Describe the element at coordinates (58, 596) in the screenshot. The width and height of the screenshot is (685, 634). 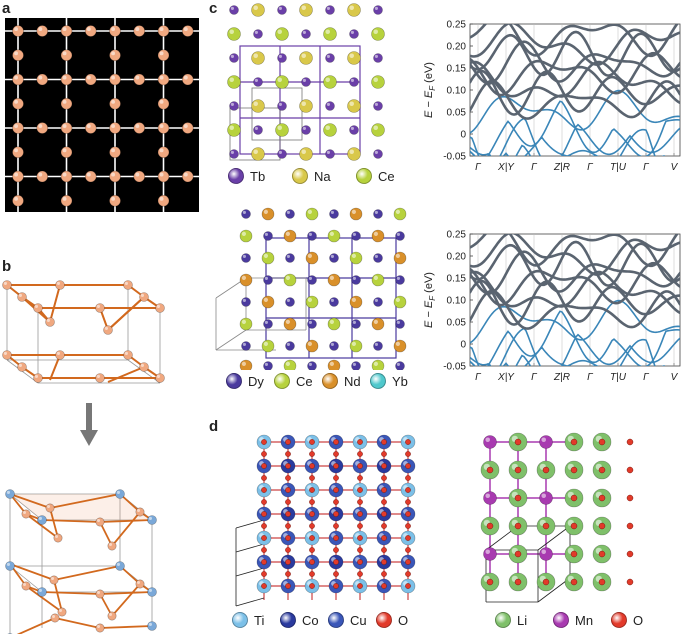
I see `distorted-bond` at that location.